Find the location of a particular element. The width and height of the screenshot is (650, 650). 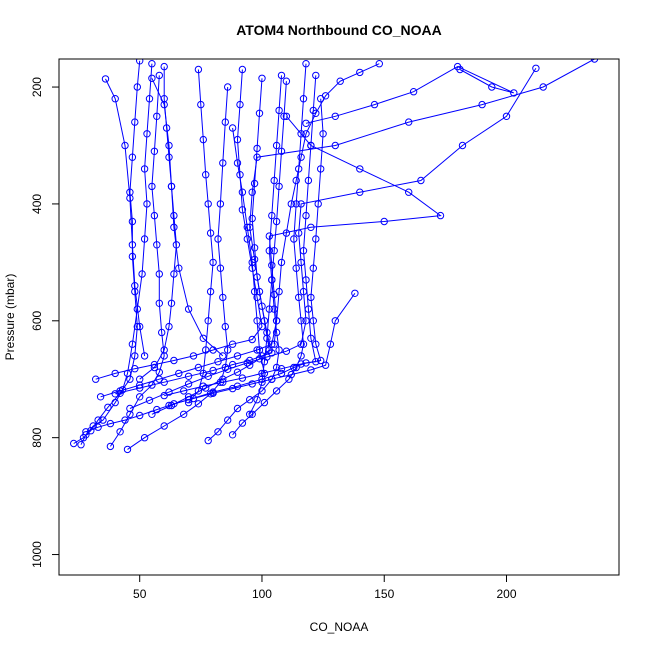

y-tick-label-800: 800 is located at coordinates (37, 437).